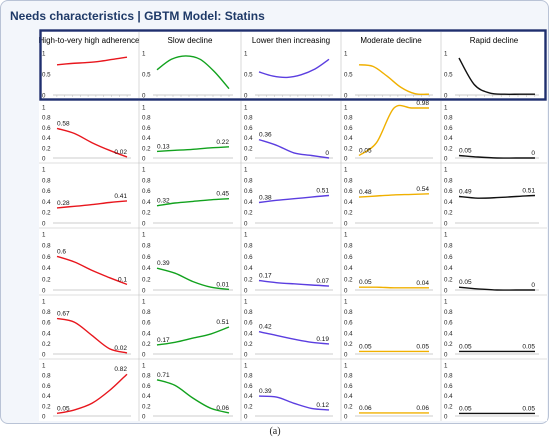 The image size is (550, 439). I want to click on chart-cell: 0 0.2 0.4 0.6 0.8 1 0.05 0.82, so click(86, 392).